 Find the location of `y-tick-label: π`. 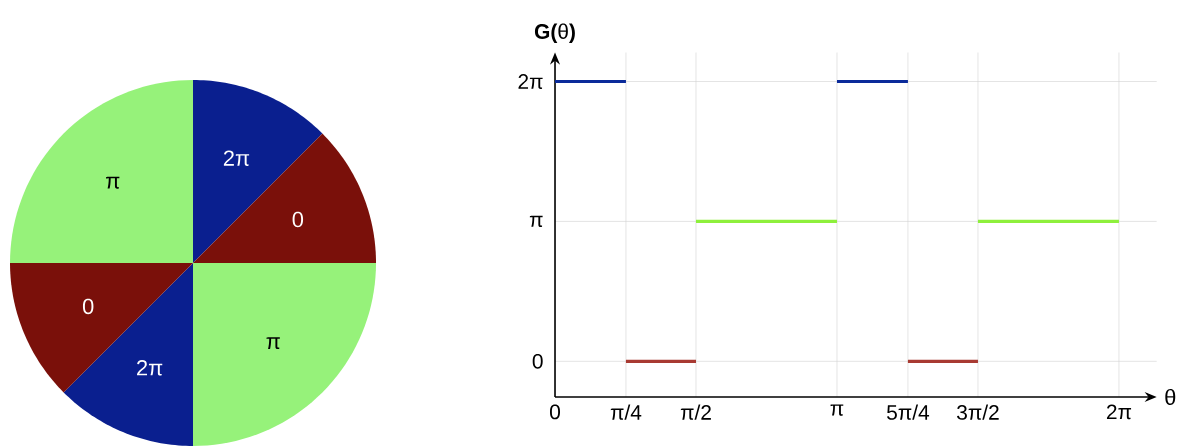

y-tick-label: π is located at coordinates (536, 221).